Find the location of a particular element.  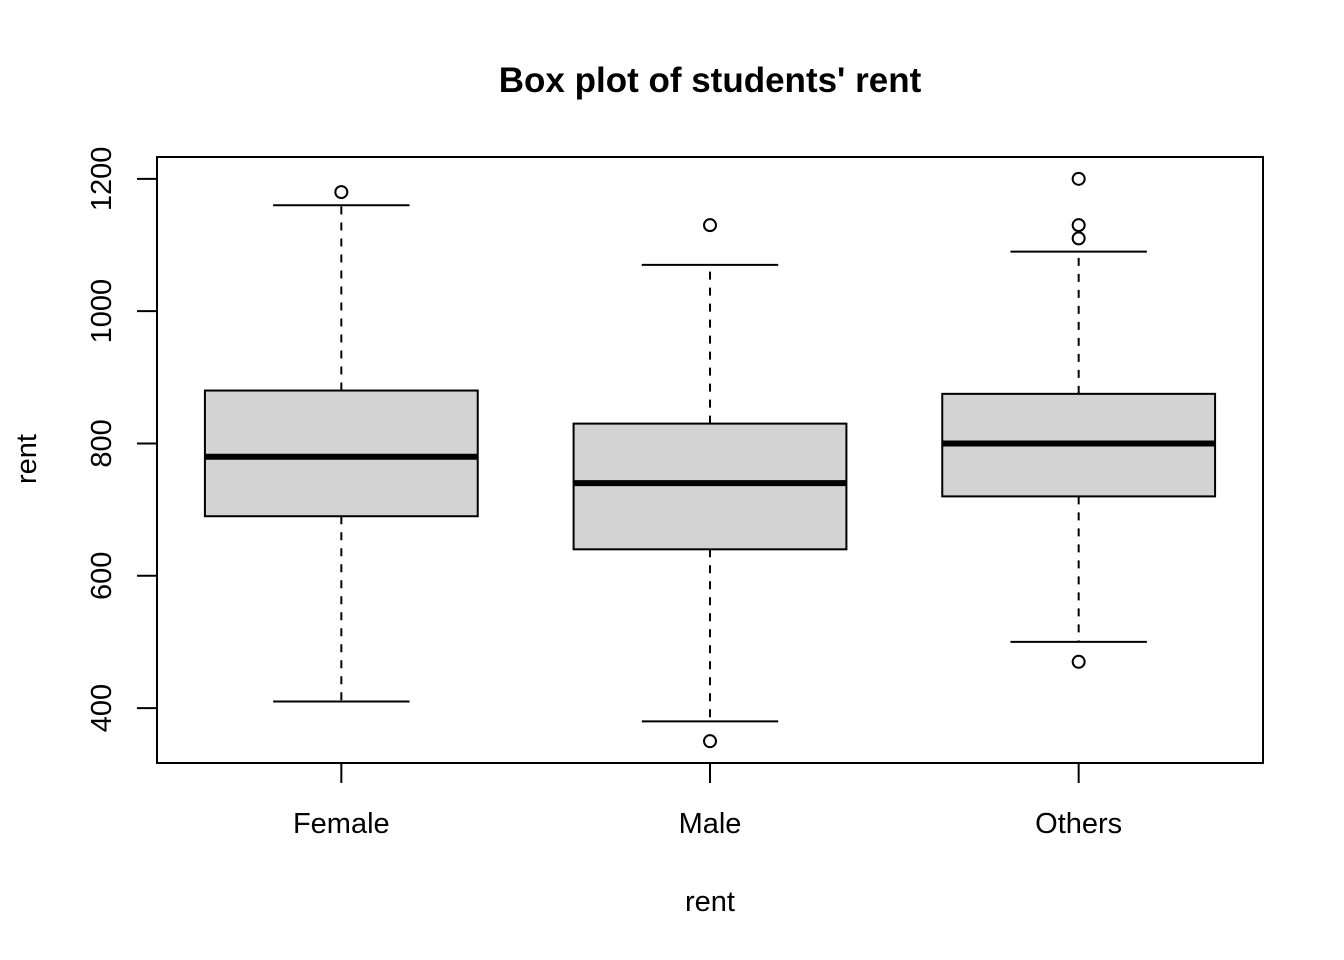

x-tick-label: Male is located at coordinates (710, 824).